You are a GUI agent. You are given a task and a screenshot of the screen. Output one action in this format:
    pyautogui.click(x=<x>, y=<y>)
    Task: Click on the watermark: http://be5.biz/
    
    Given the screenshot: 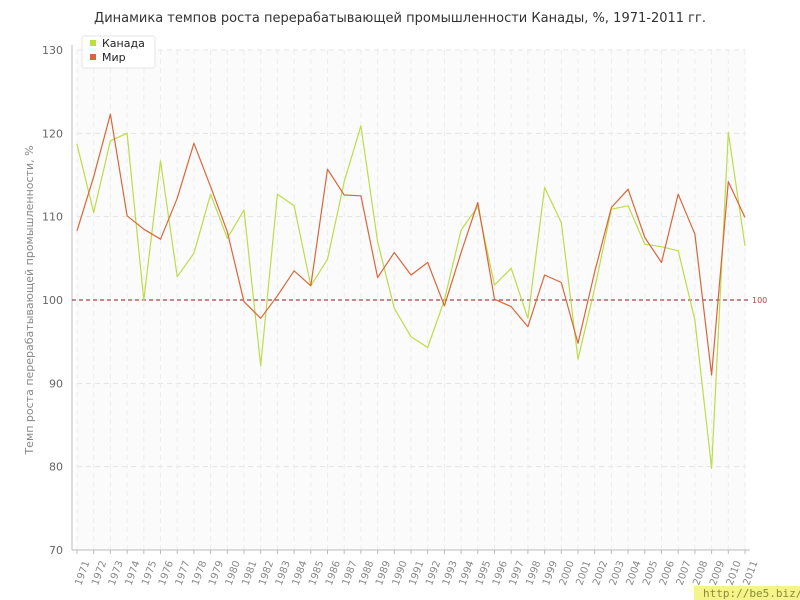 What is the action you would take?
    pyautogui.click(x=747, y=593)
    